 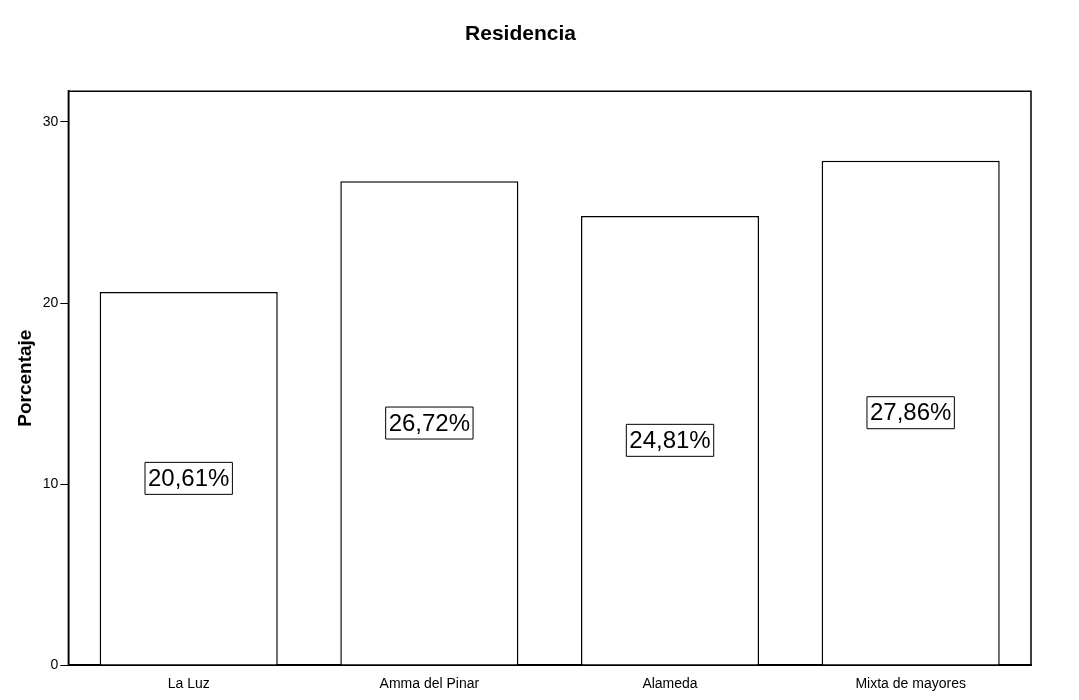 What do you see at coordinates (429, 422) in the screenshot?
I see `data-label: 26,72%` at bounding box center [429, 422].